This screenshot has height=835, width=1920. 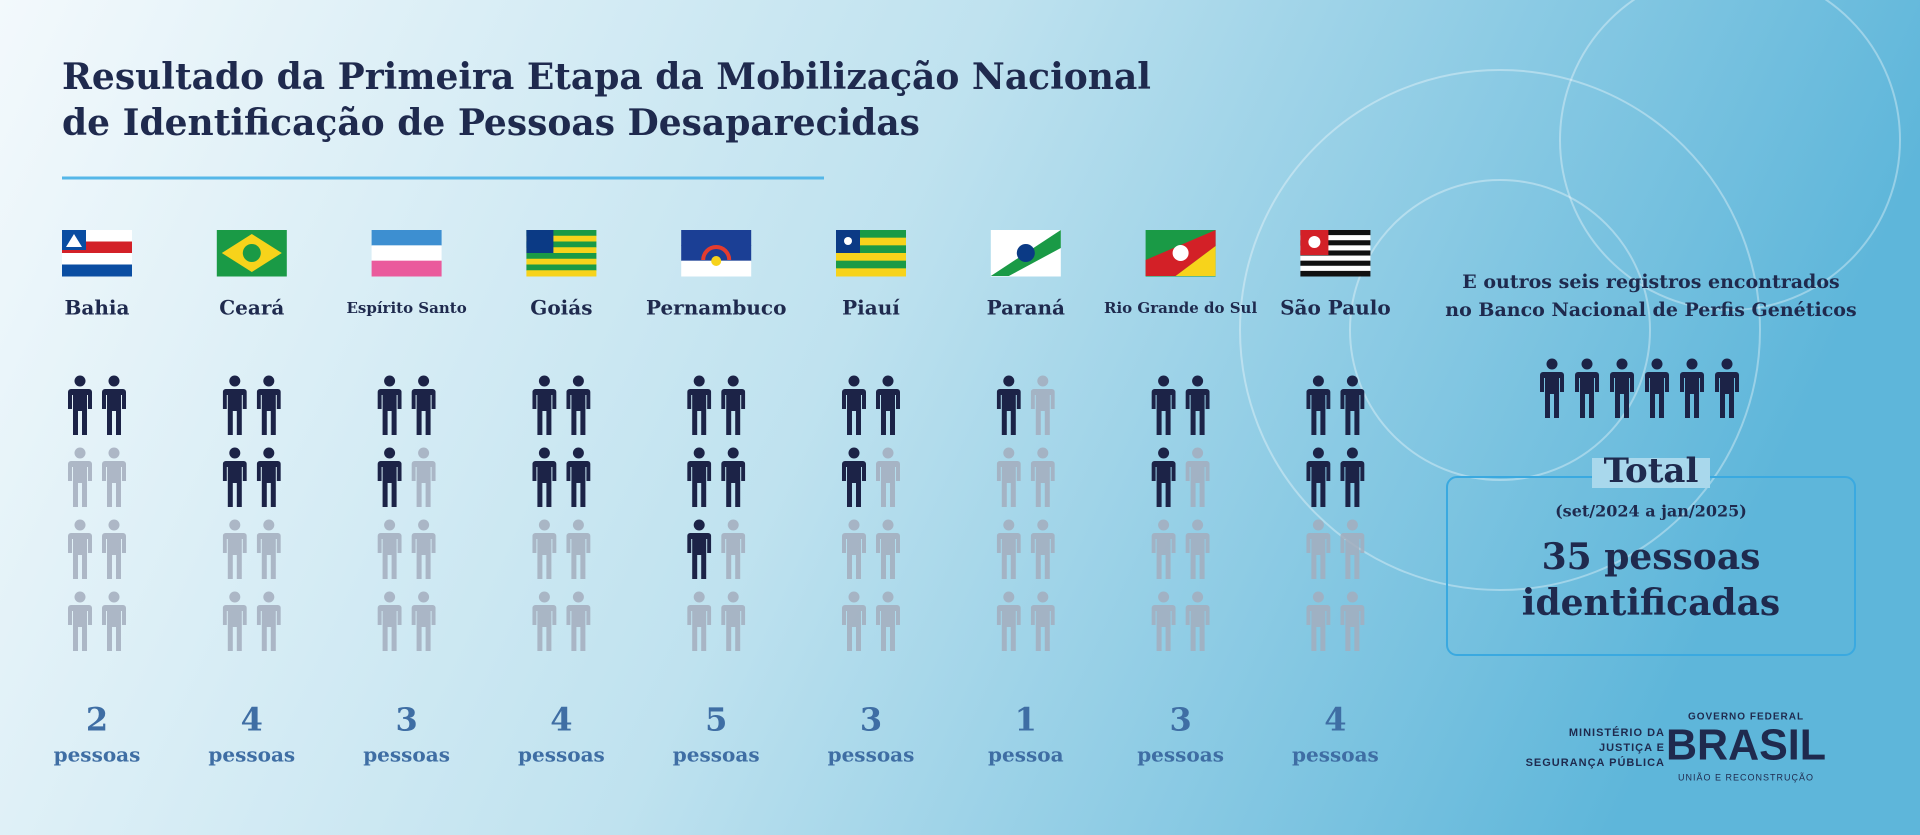 I want to click on state-name: Goiás, so click(x=561, y=308).